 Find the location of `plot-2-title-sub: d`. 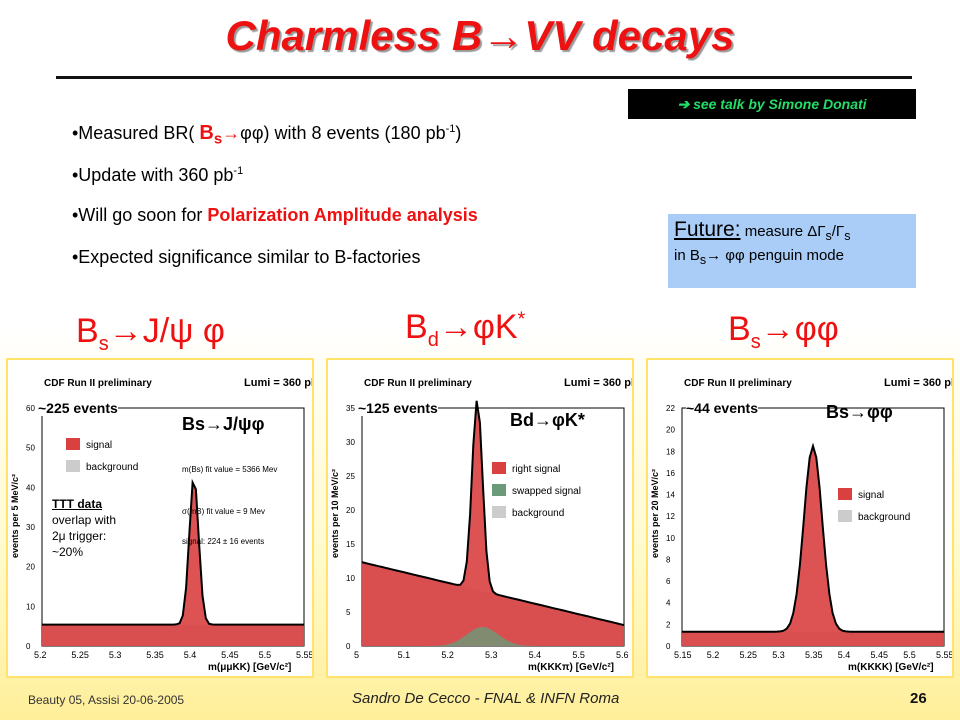

plot-2-title-sub: d is located at coordinates (433, 339).